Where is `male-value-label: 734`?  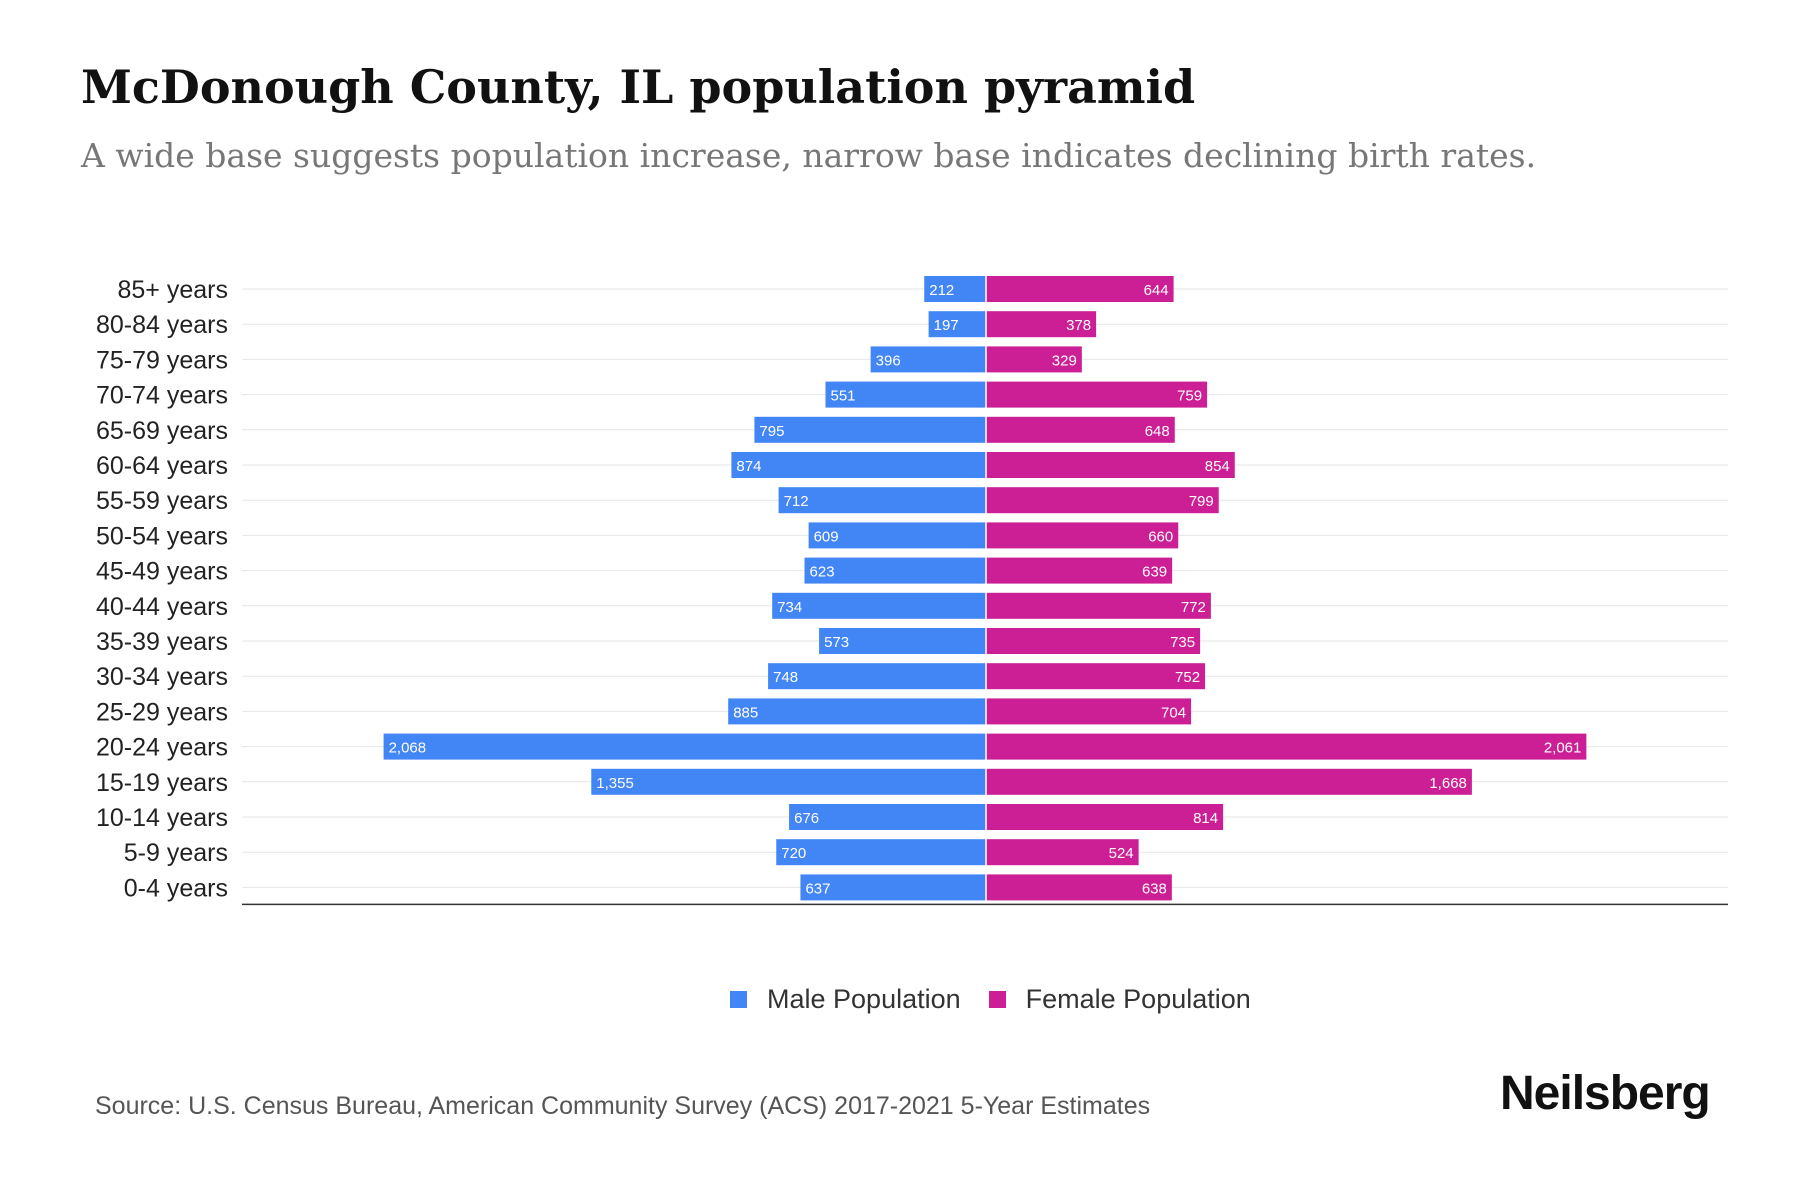
male-value-label: 734 is located at coordinates (789, 607).